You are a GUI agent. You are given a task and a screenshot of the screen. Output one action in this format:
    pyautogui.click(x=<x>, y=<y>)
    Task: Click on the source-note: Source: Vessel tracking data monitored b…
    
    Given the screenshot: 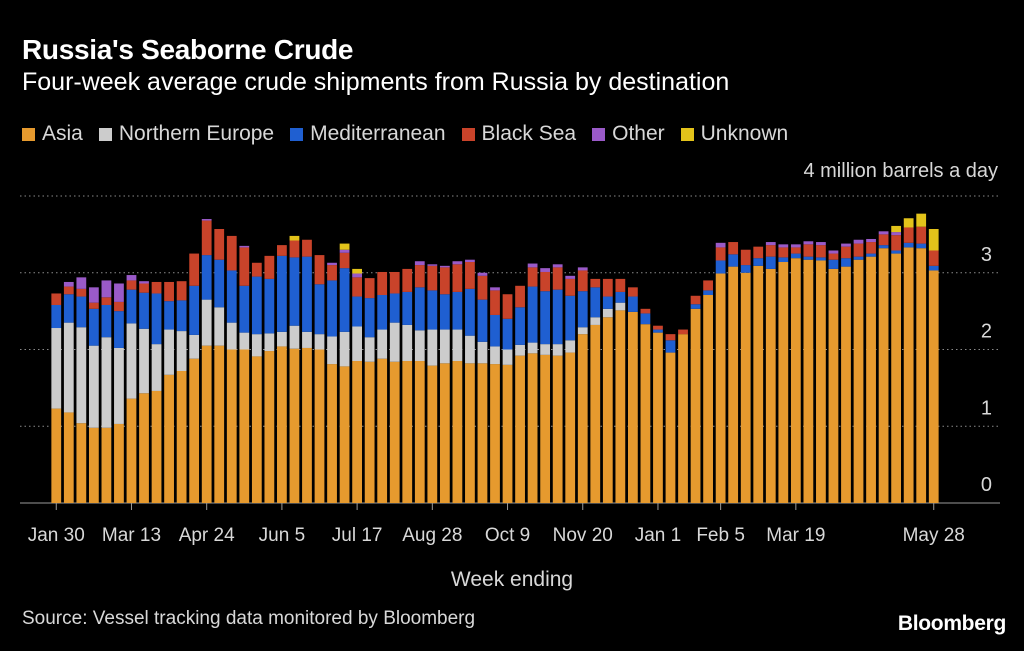 What is the action you would take?
    pyautogui.click(x=249, y=618)
    